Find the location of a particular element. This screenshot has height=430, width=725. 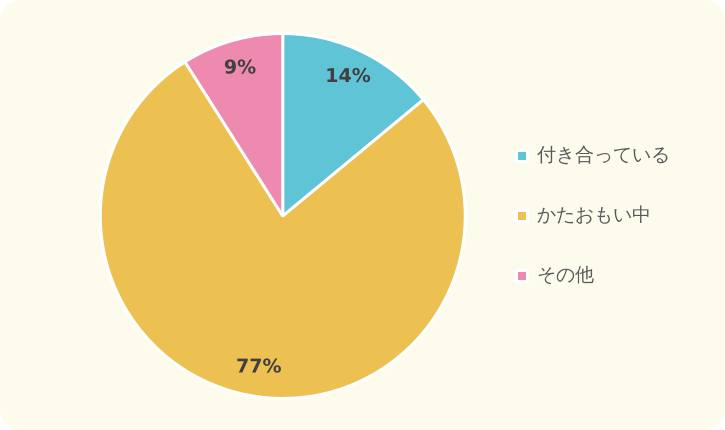

legend-label: その他 is located at coordinates (565, 275).